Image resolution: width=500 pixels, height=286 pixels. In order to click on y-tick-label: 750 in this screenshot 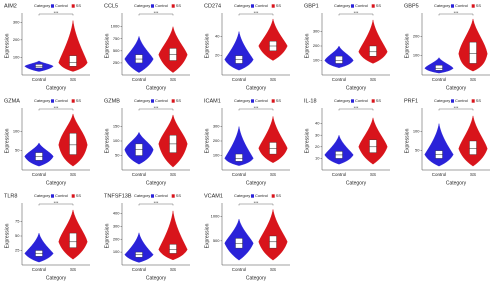, I will do `click(116, 38)`.